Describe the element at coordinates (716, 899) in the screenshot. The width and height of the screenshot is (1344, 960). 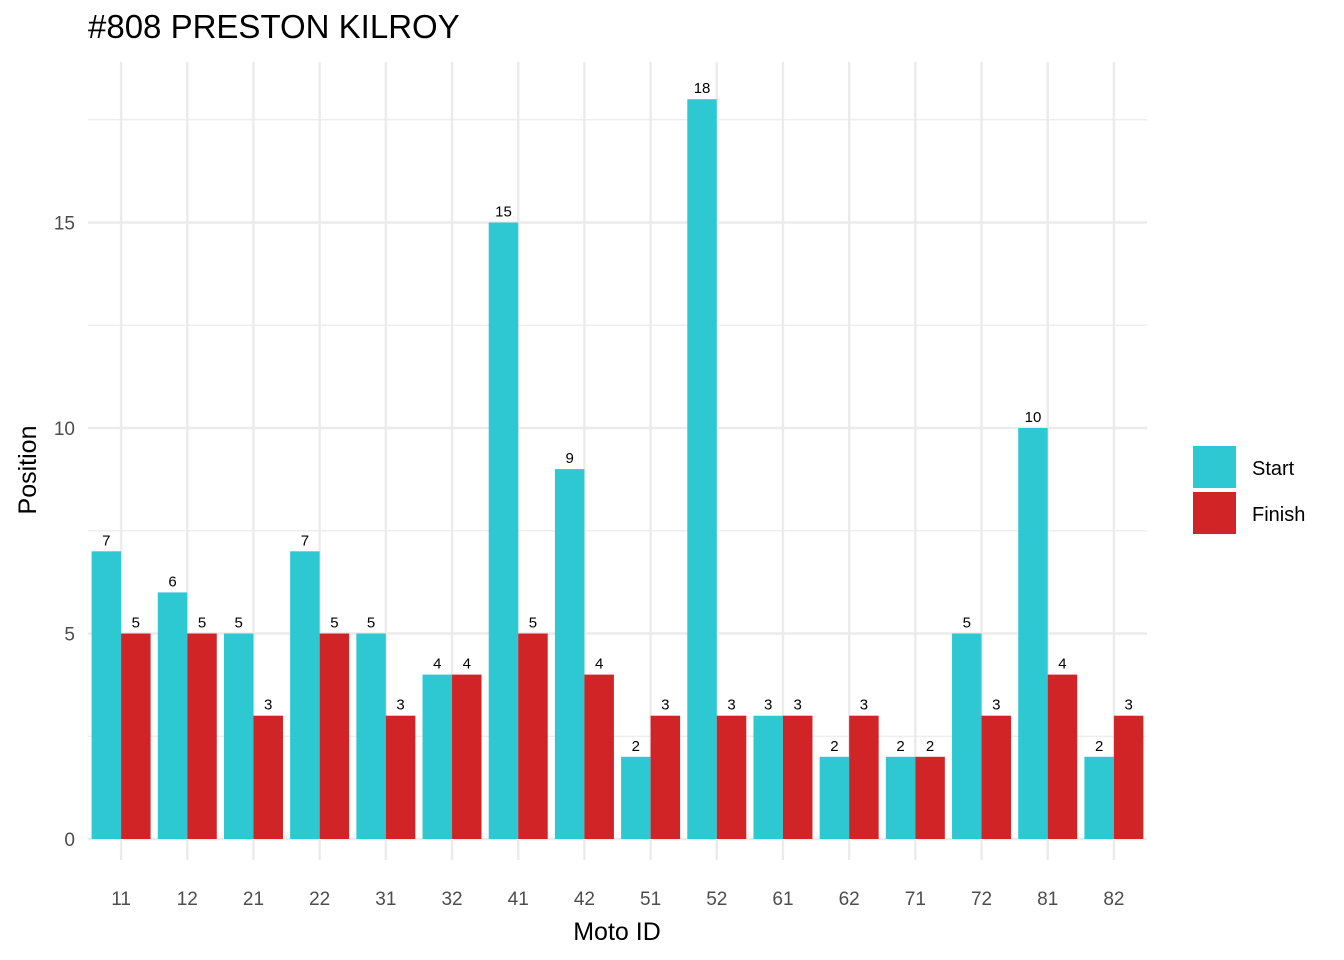
I see `x-tick-label: 52` at that location.